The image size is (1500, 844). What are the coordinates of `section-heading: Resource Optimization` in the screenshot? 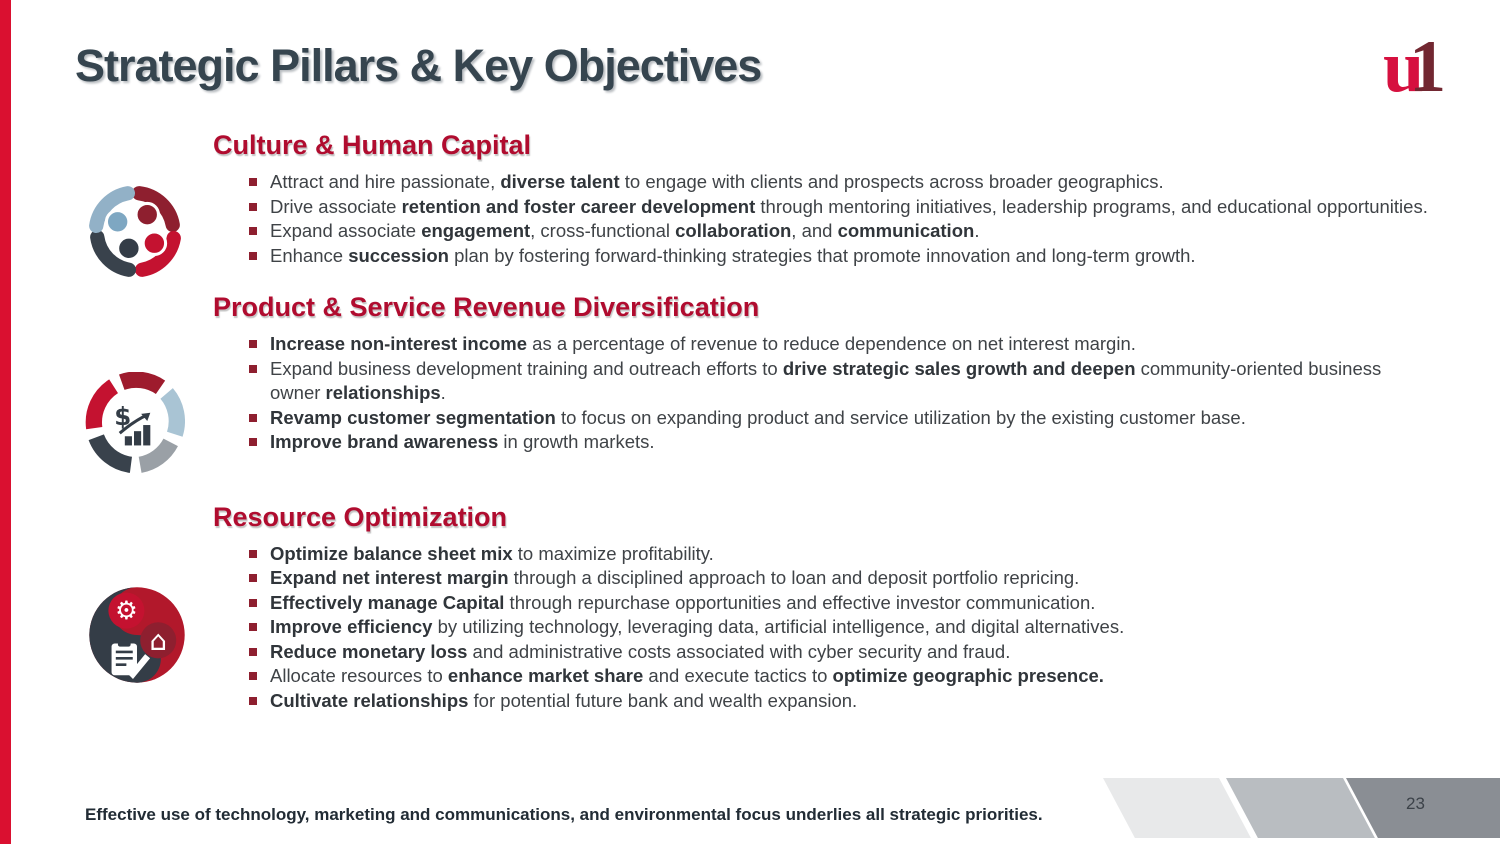 It's located at (360, 516).